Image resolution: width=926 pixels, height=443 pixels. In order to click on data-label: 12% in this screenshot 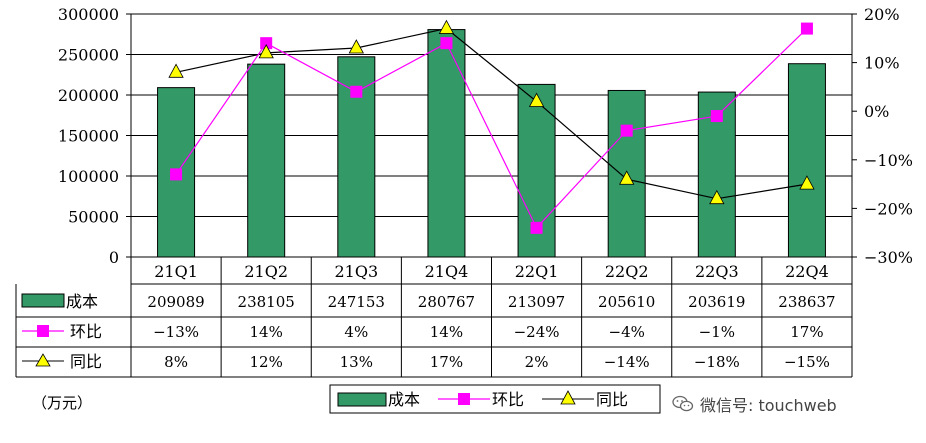, I will do `click(266, 362)`.